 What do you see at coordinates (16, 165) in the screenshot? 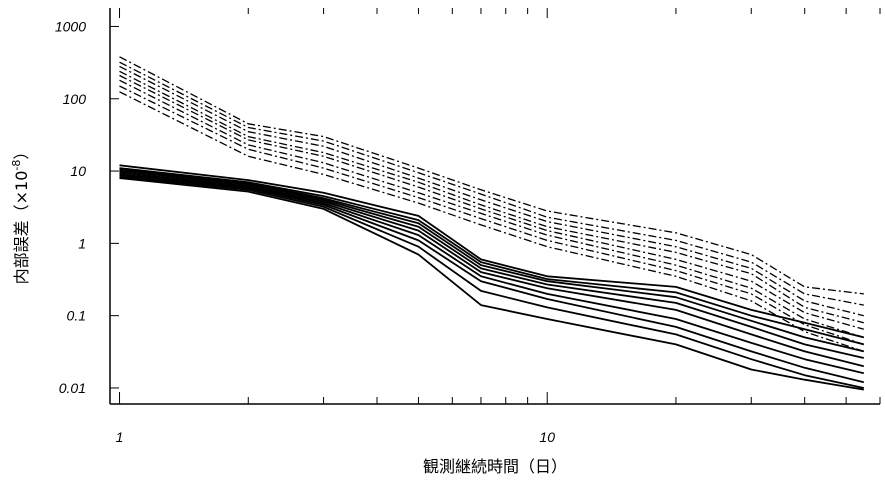
I see `y-axis-title-exponent: -8` at bounding box center [16, 165].